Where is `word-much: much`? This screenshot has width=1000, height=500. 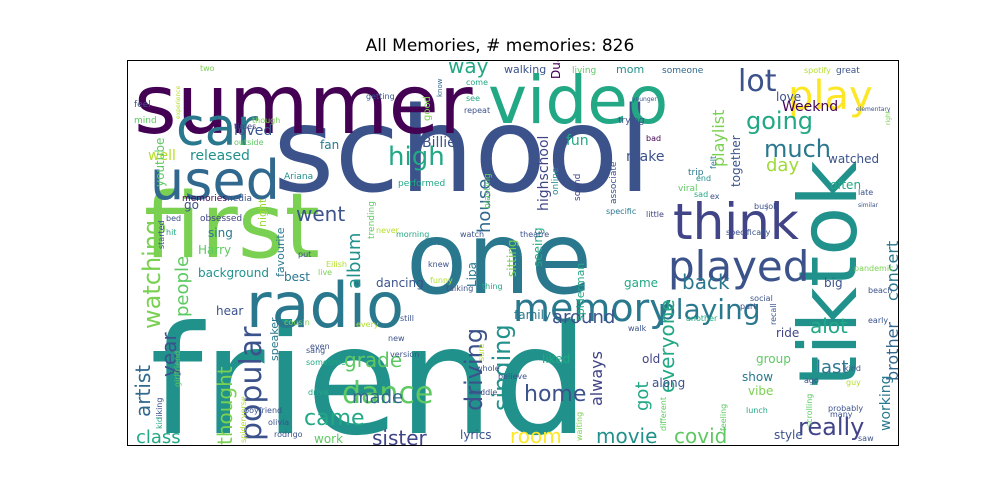 word-much: much is located at coordinates (797, 149).